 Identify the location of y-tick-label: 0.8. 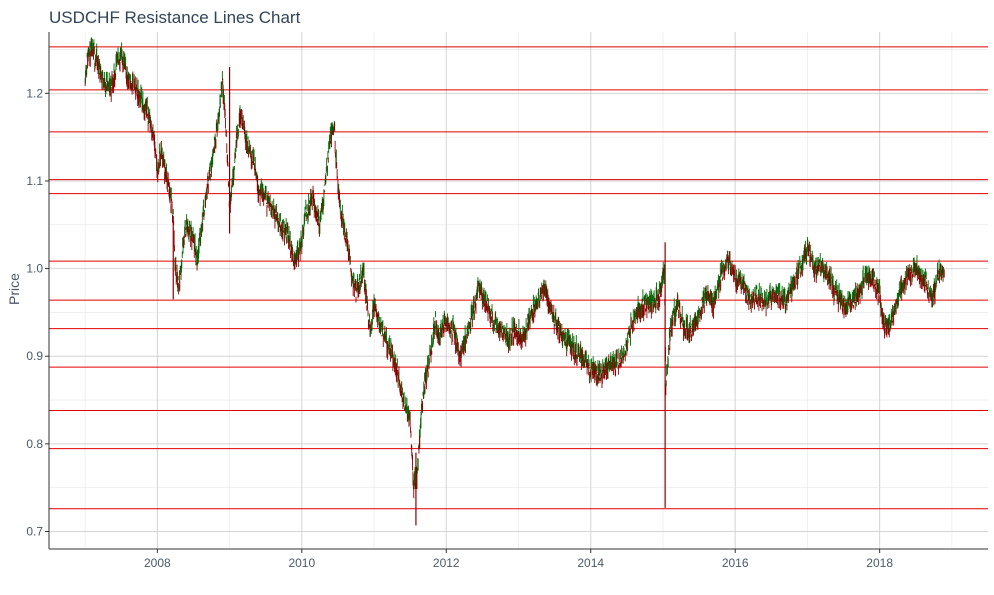
(34, 444).